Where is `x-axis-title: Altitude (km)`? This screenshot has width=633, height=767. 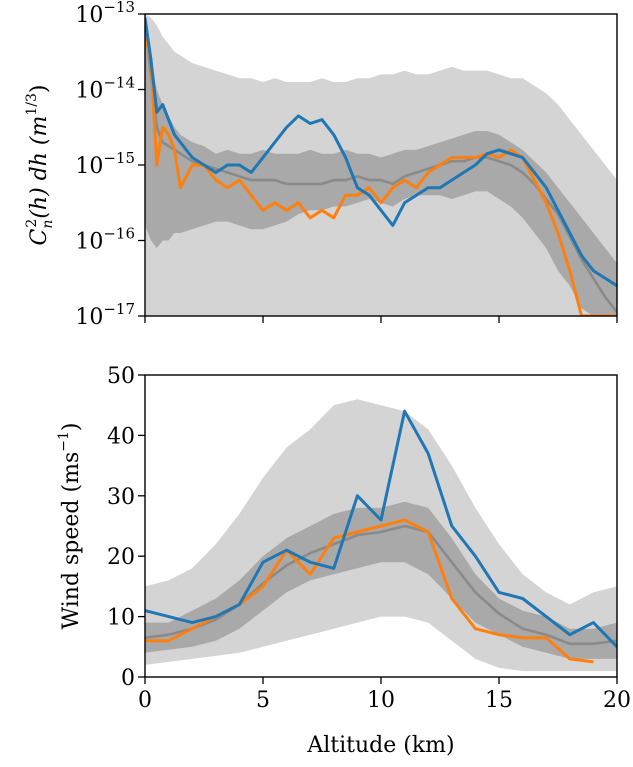
x-axis-title: Altitude (km) is located at coordinates (380, 745).